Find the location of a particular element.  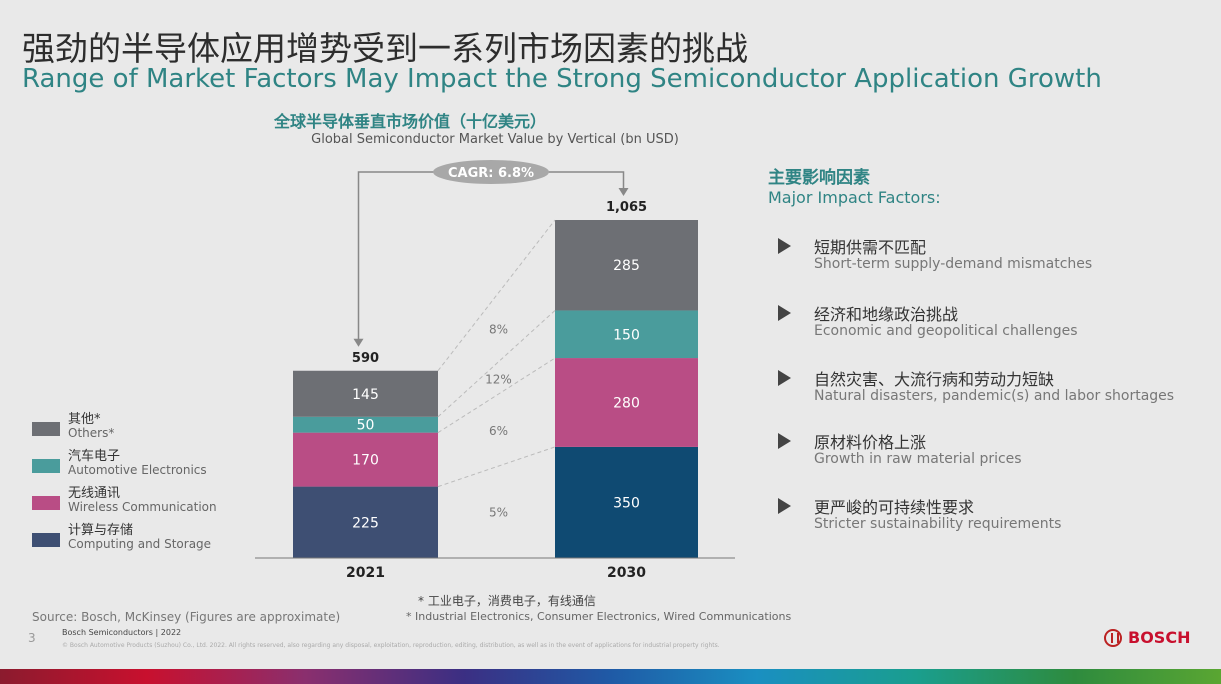

factor-label-en: Stricter sustainability requirements is located at coordinates (938, 524).